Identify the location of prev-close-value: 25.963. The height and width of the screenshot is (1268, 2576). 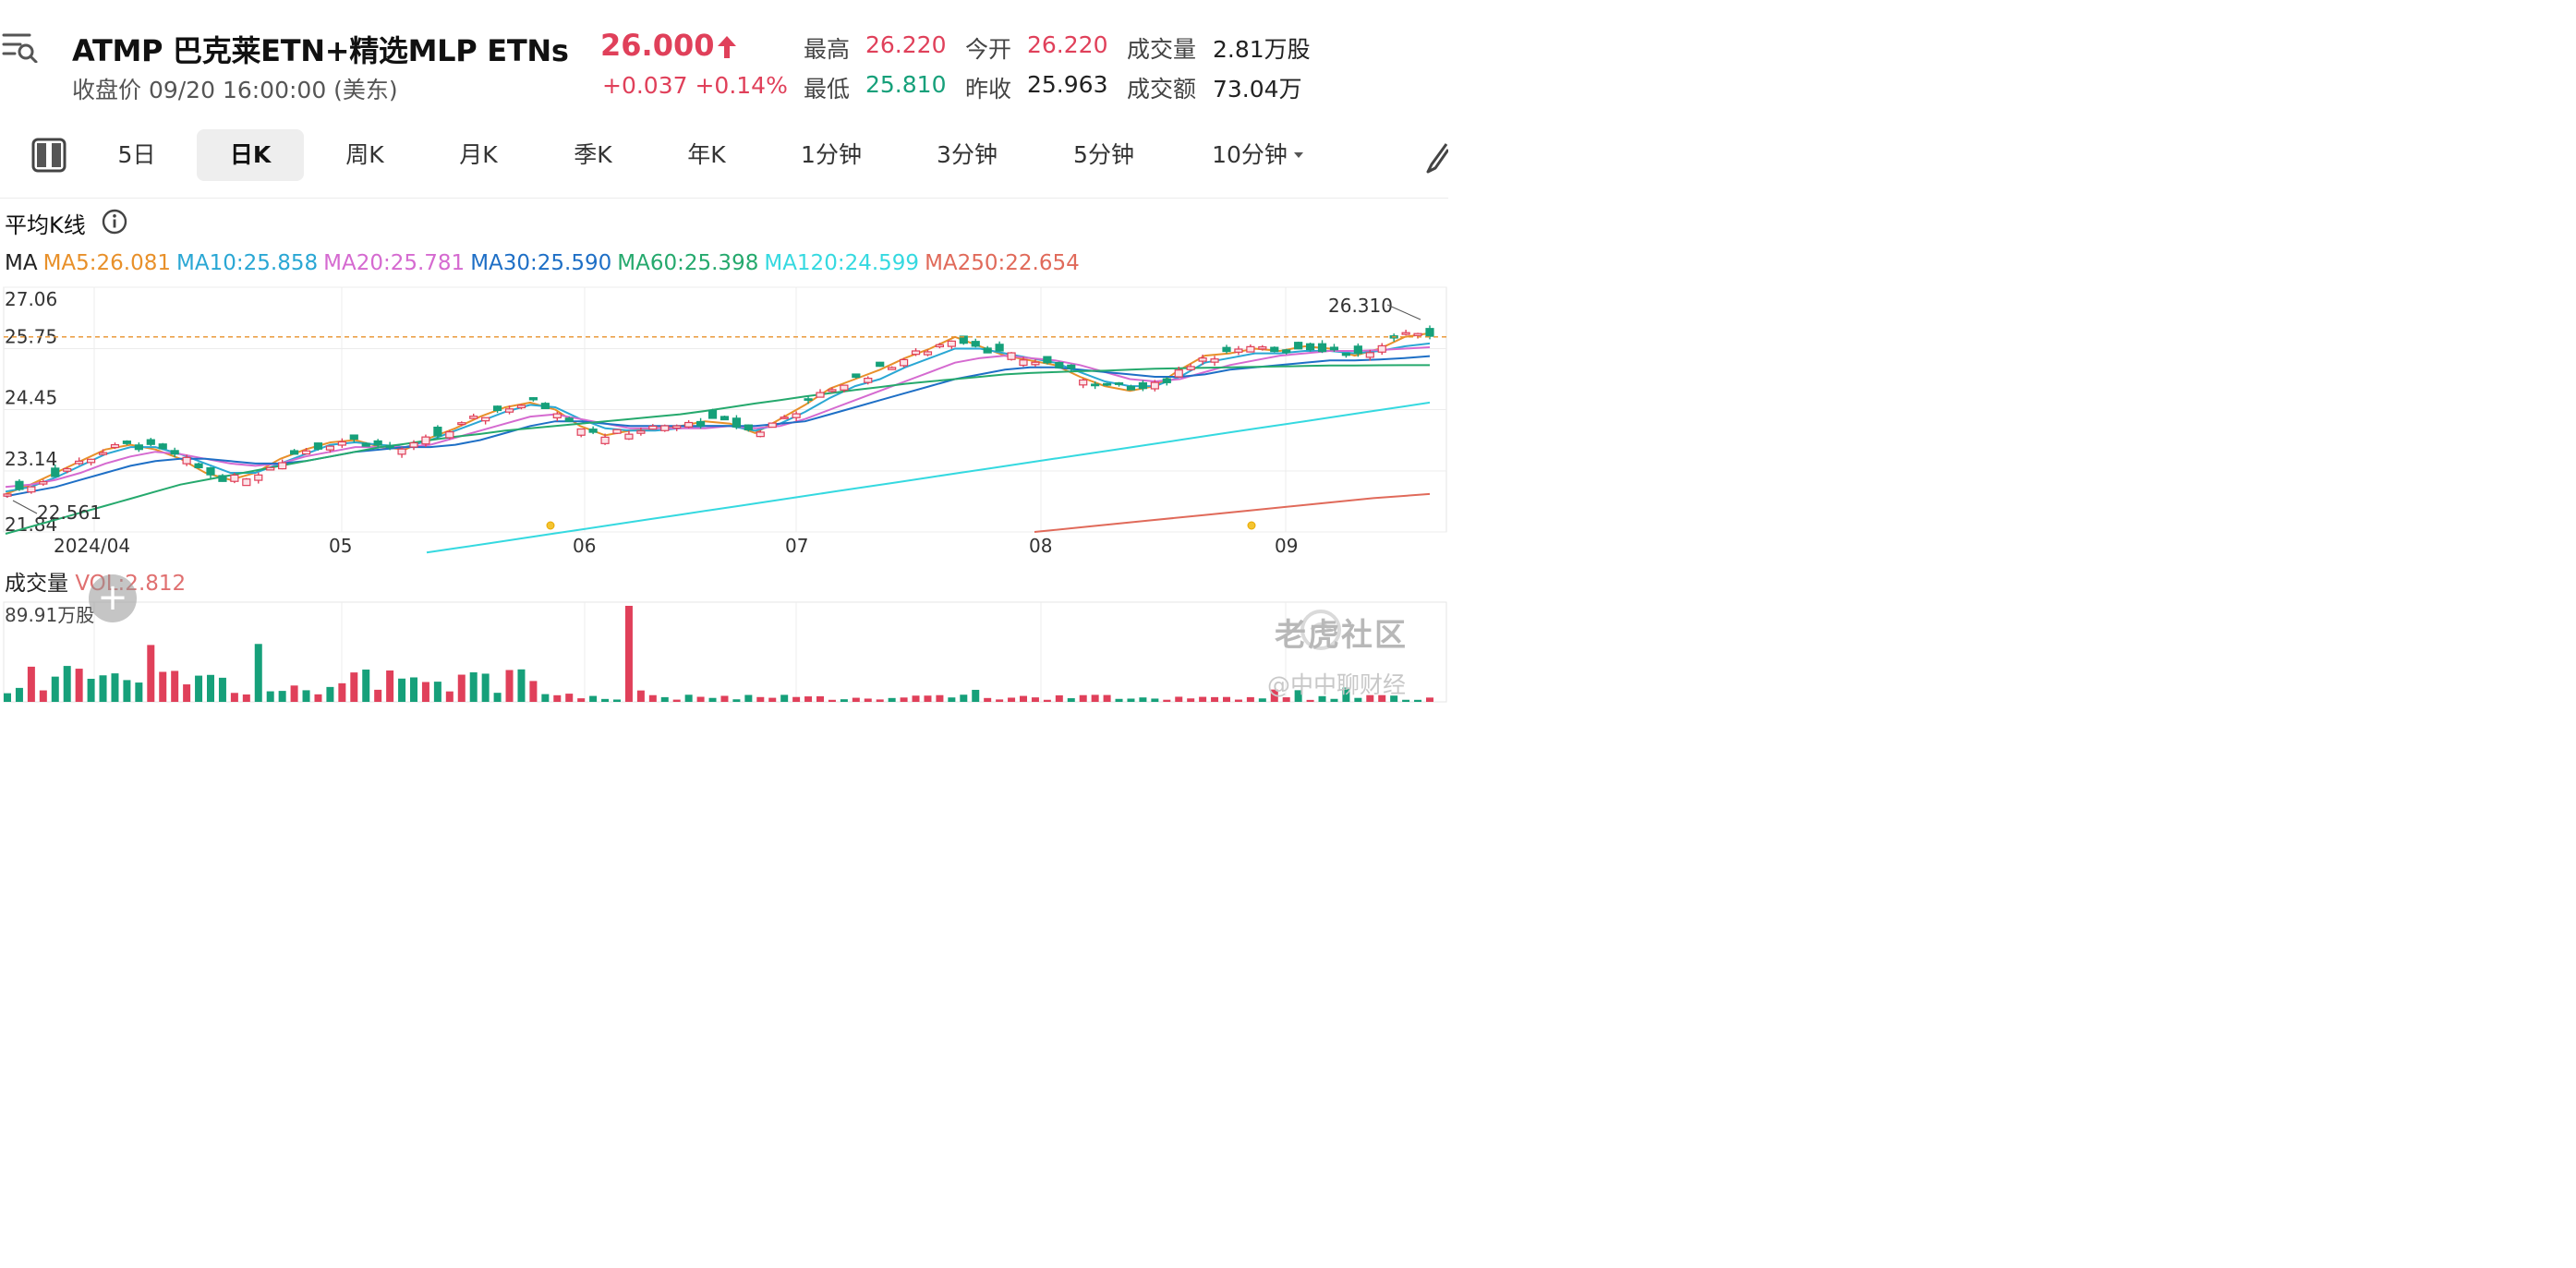
(1067, 84).